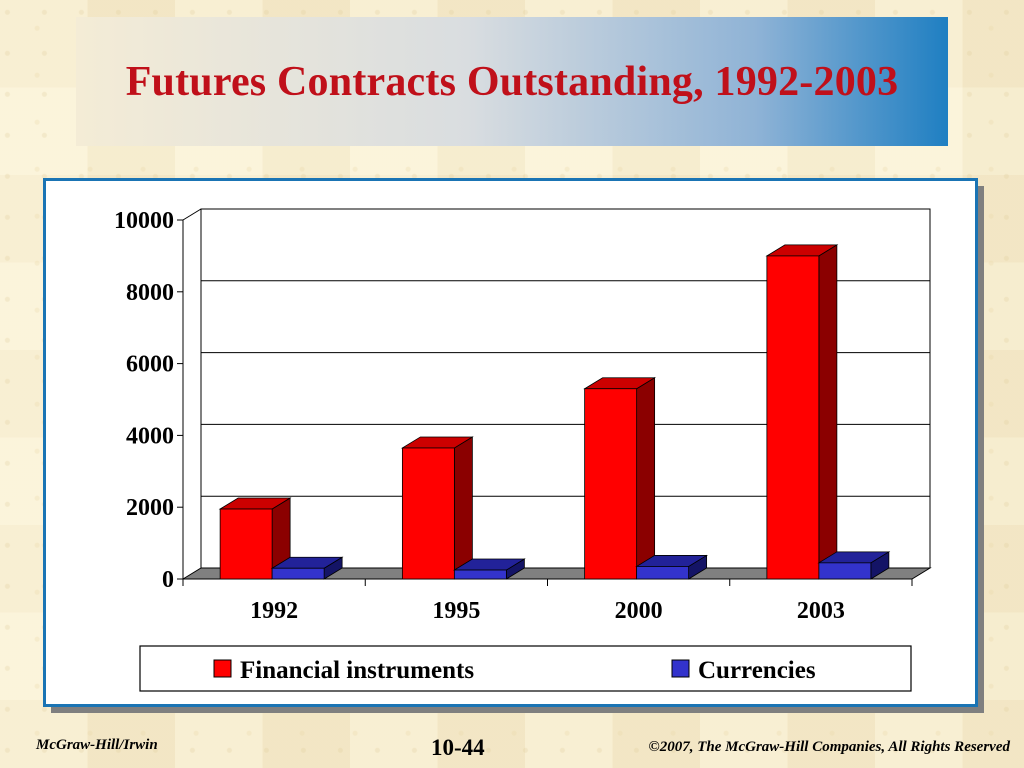  Describe the element at coordinates (821, 611) in the screenshot. I see `x-category-label: 2003` at that location.